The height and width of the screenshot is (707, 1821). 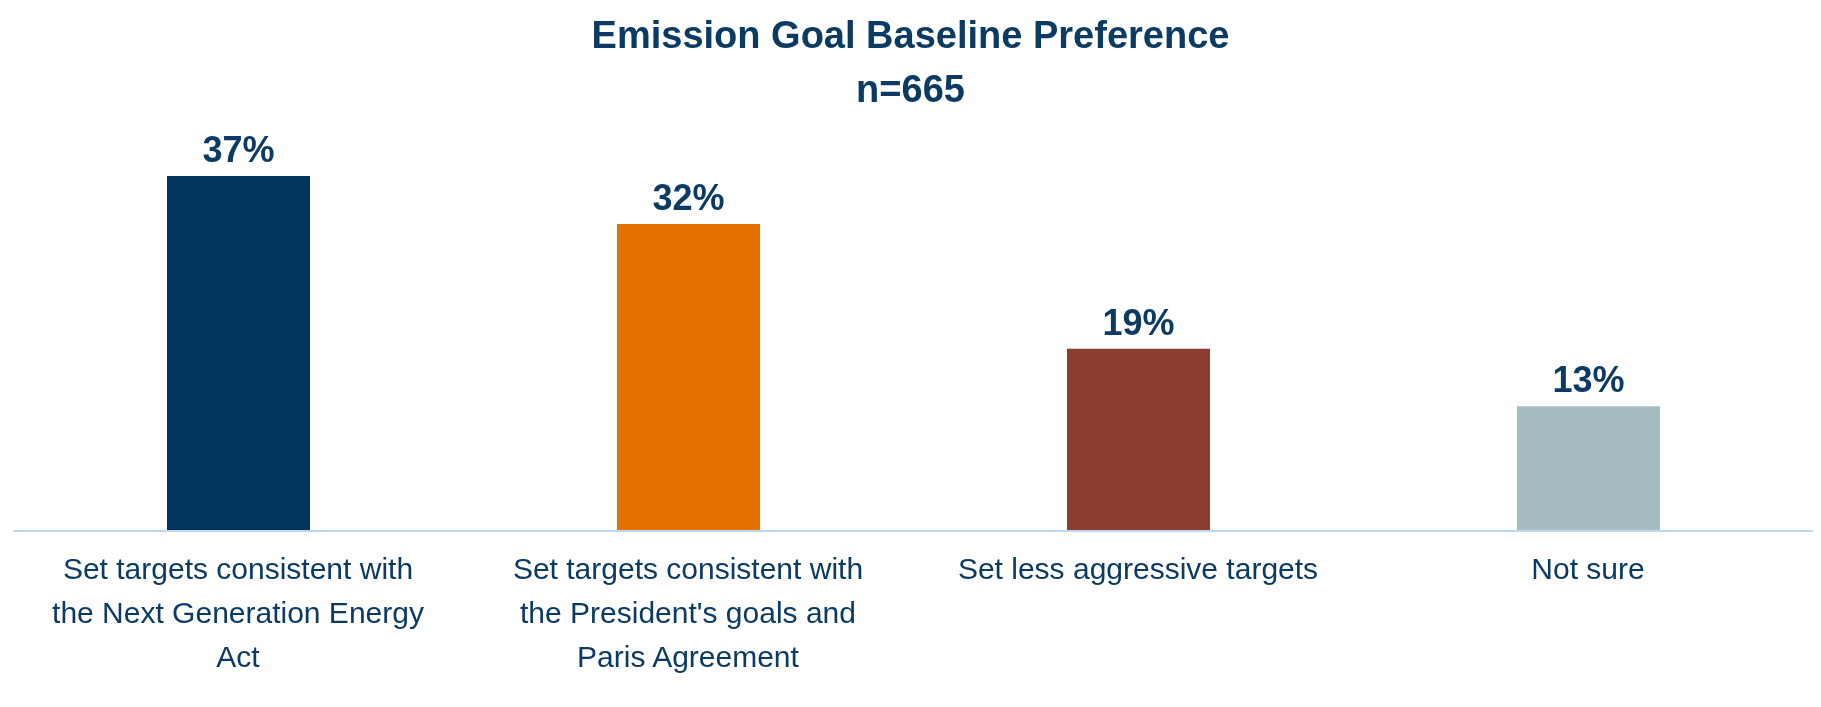 What do you see at coordinates (1588, 380) in the screenshot?
I see `data-label: 13%` at bounding box center [1588, 380].